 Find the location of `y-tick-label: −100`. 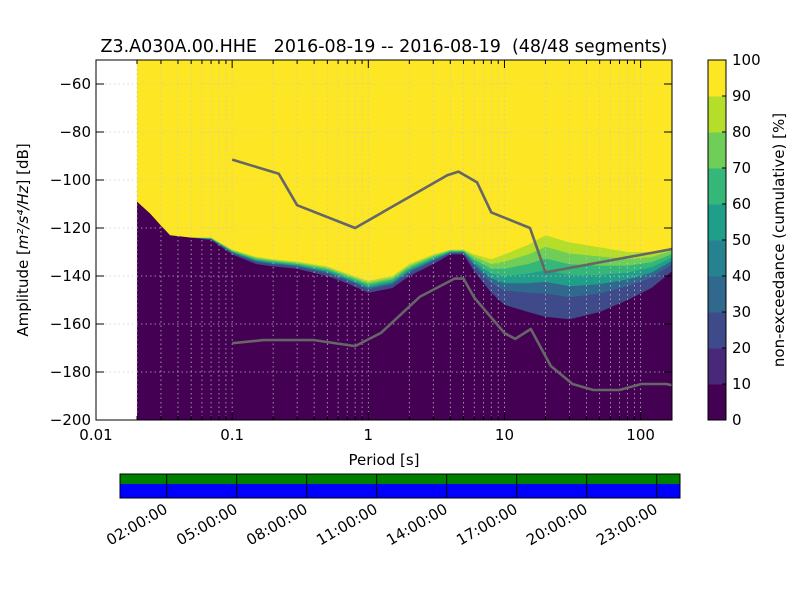

y-tick-label: −100 is located at coordinates (70, 180).